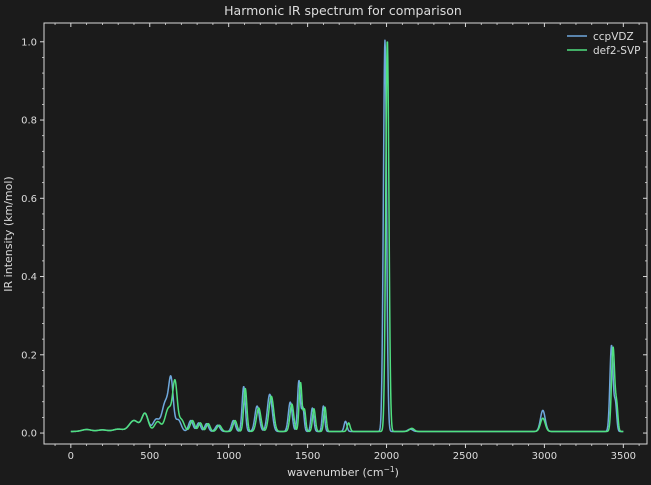 This screenshot has width=651, height=485. Describe the element at coordinates (603, 44) in the screenshot. I see `legend: ccpVDZ def2-SVP` at that location.